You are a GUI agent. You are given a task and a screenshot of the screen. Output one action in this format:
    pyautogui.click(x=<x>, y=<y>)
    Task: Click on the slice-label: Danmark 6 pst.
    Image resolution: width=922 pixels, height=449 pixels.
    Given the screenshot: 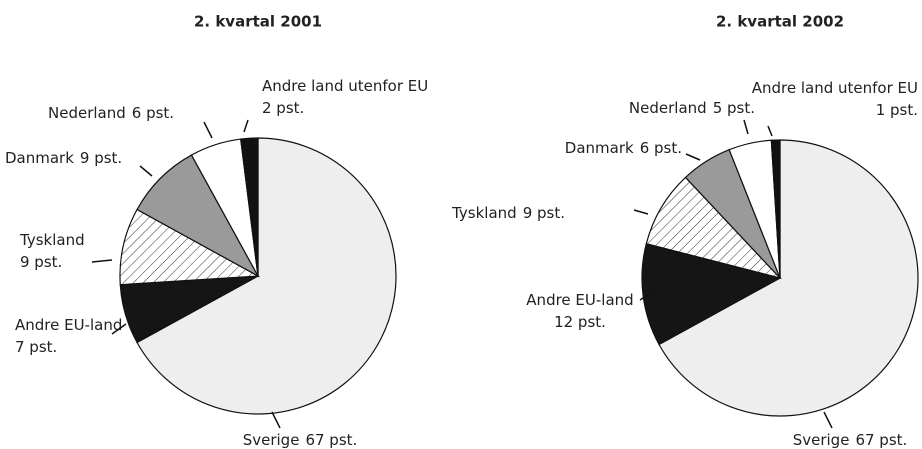 What is the action you would take?
    pyautogui.click(x=623, y=148)
    